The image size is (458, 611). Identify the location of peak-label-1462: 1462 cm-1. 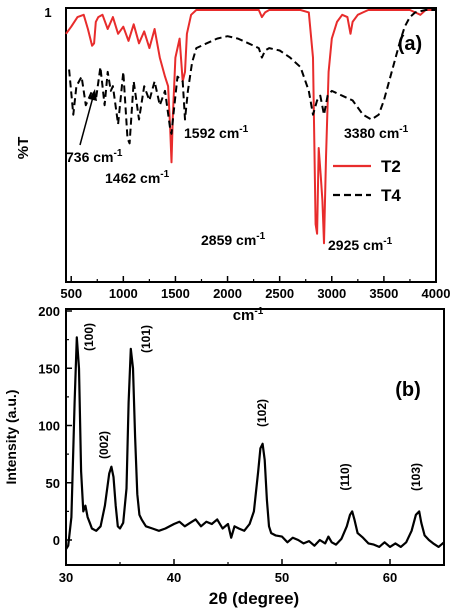
(137, 177).